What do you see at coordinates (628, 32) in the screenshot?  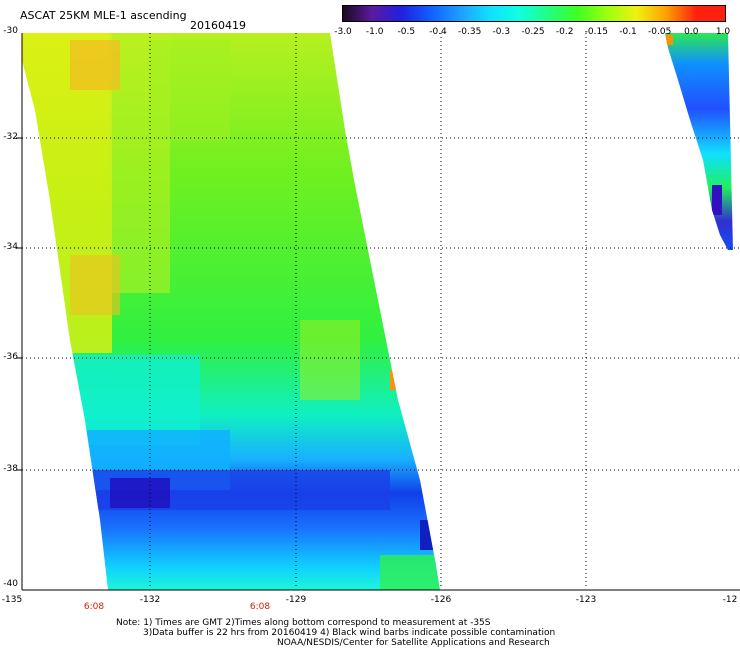 I see `colorbar-label: -0.1` at bounding box center [628, 32].